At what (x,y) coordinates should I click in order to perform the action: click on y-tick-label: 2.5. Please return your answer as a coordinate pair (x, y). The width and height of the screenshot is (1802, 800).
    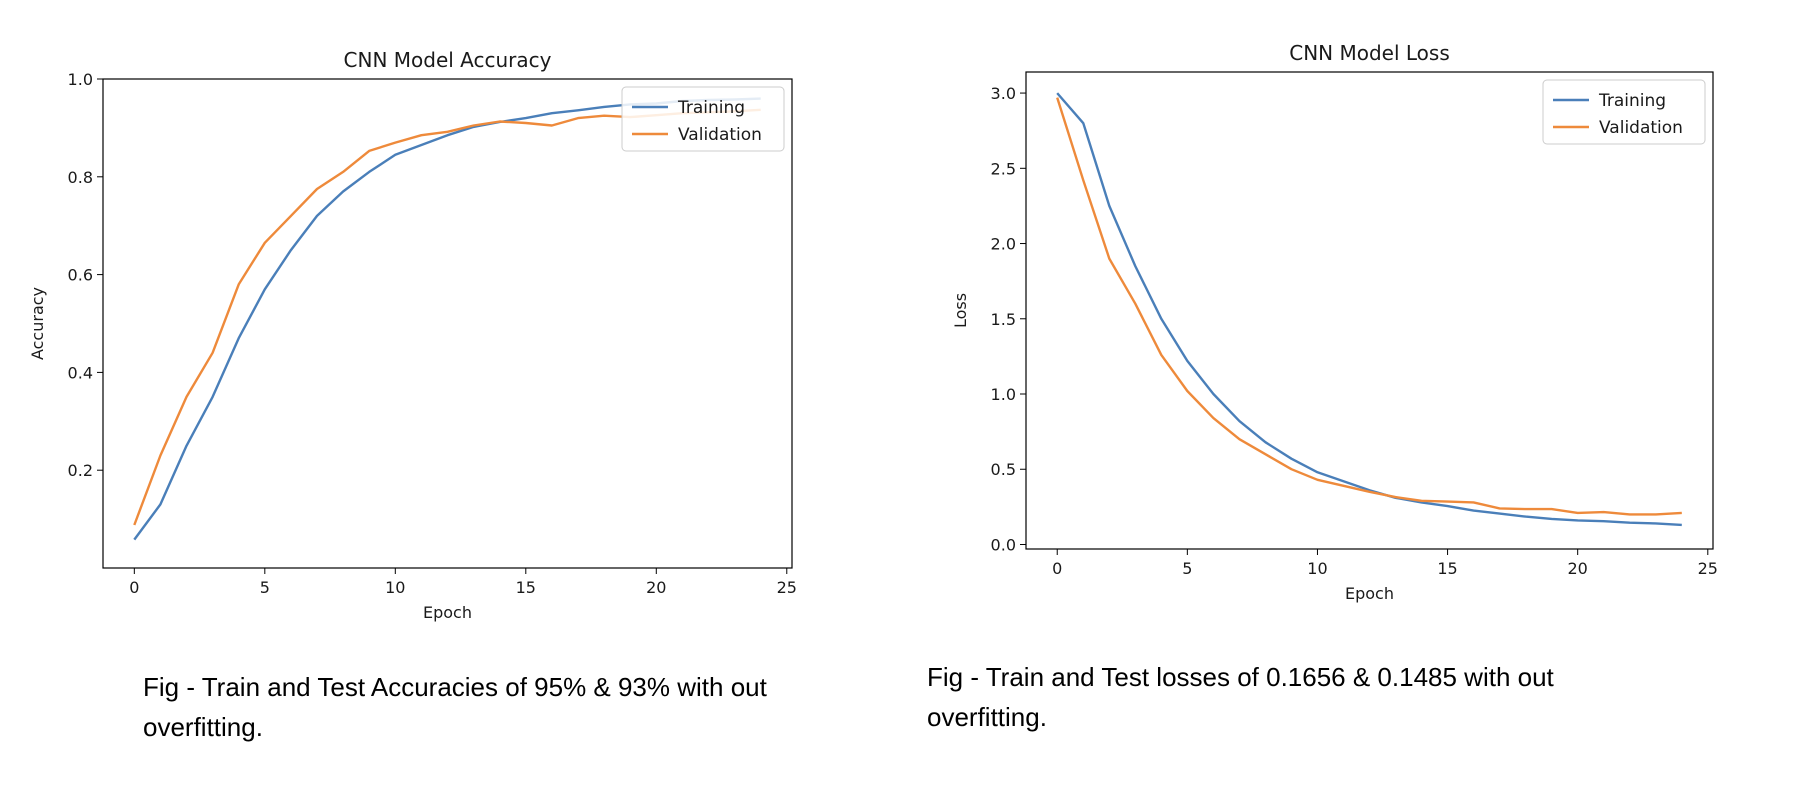
    Looking at the image, I should click on (1003, 168).